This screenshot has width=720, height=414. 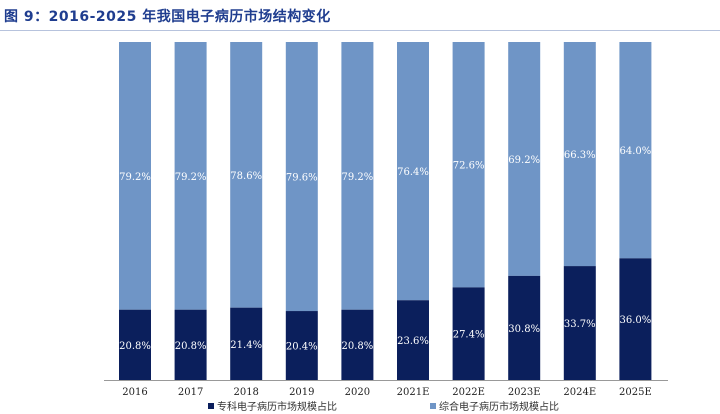 I want to click on data-label-specialty-2021E: 23.6%, so click(x=413, y=341).